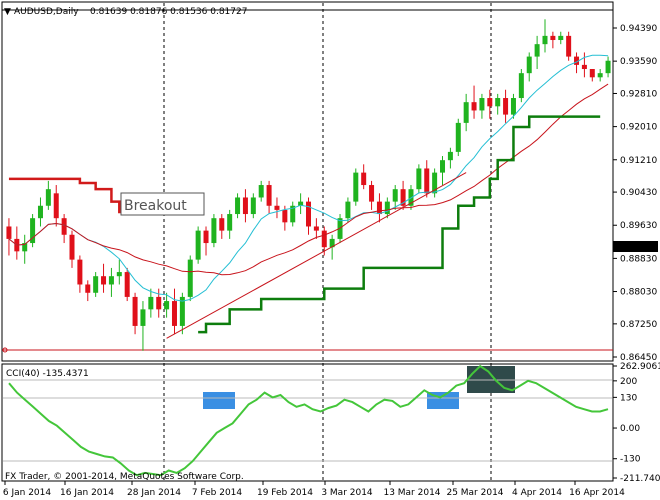 The height and width of the screenshot is (500, 660). Describe the element at coordinates (640, 479) in the screenshot. I see `cci-tick-label: -211.7401` at that location.